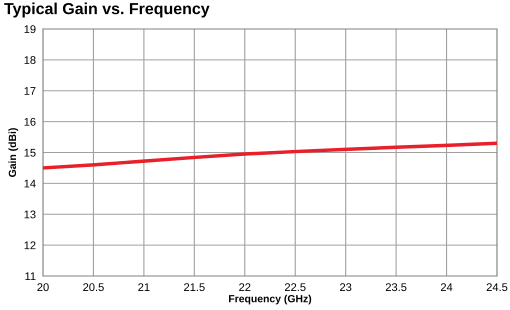 The width and height of the screenshot is (510, 310). I want to click on y-tick-label: 14, so click(30, 184).